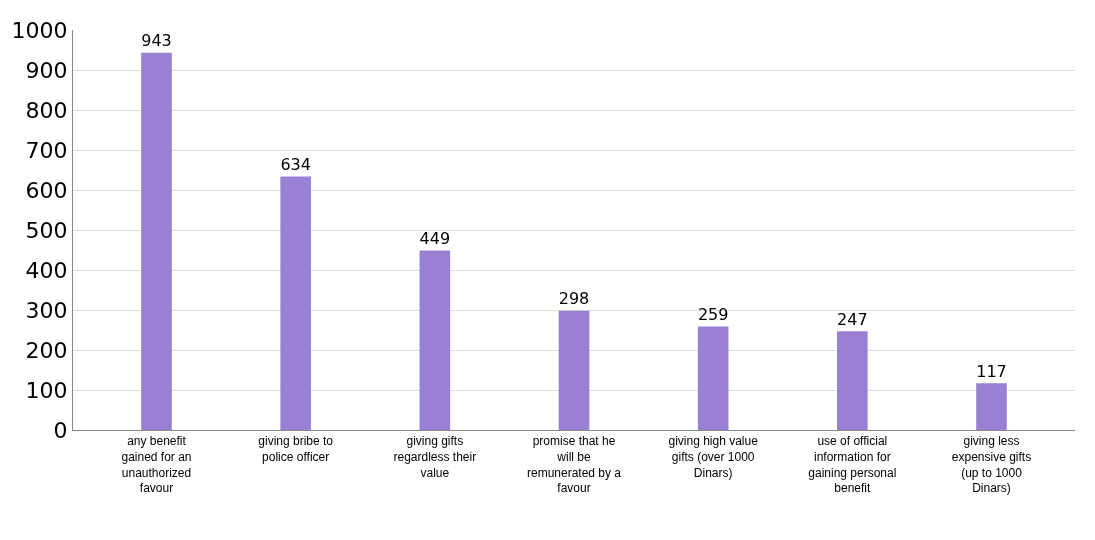 This screenshot has height=540, width=1095. I want to click on y-tick-label: 800, so click(46, 110).